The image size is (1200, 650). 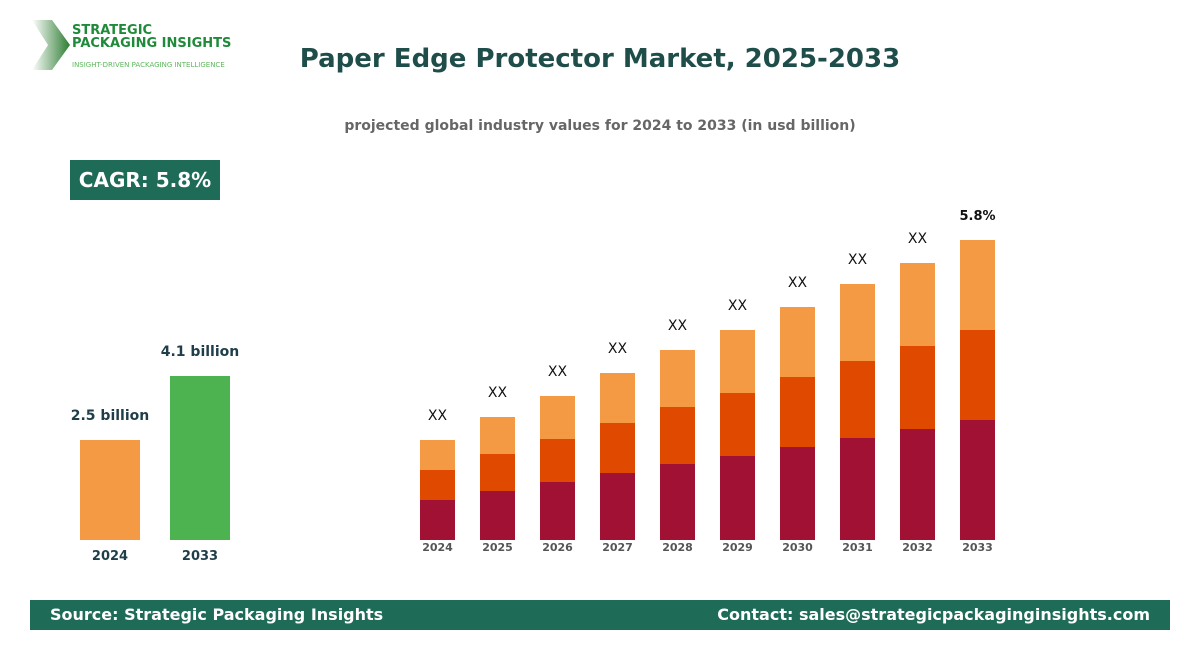 What do you see at coordinates (677, 547) in the screenshot?
I see `x-tick-label: 2028` at bounding box center [677, 547].